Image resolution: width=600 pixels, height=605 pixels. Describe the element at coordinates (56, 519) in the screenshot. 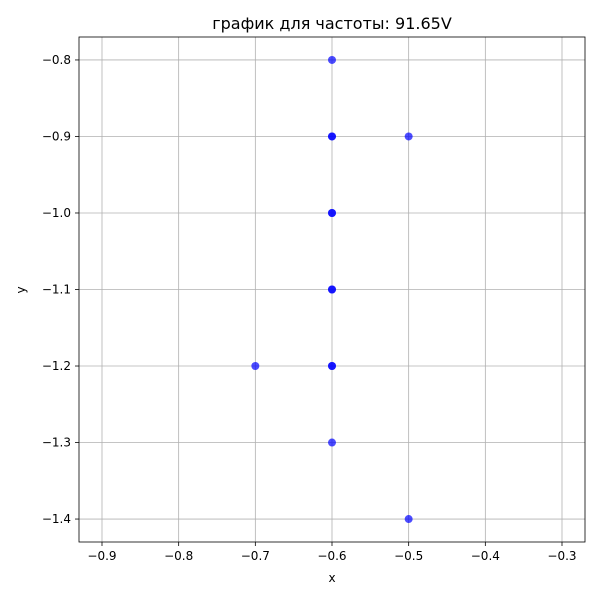

I see `y-tick-label: −1.4` at that location.